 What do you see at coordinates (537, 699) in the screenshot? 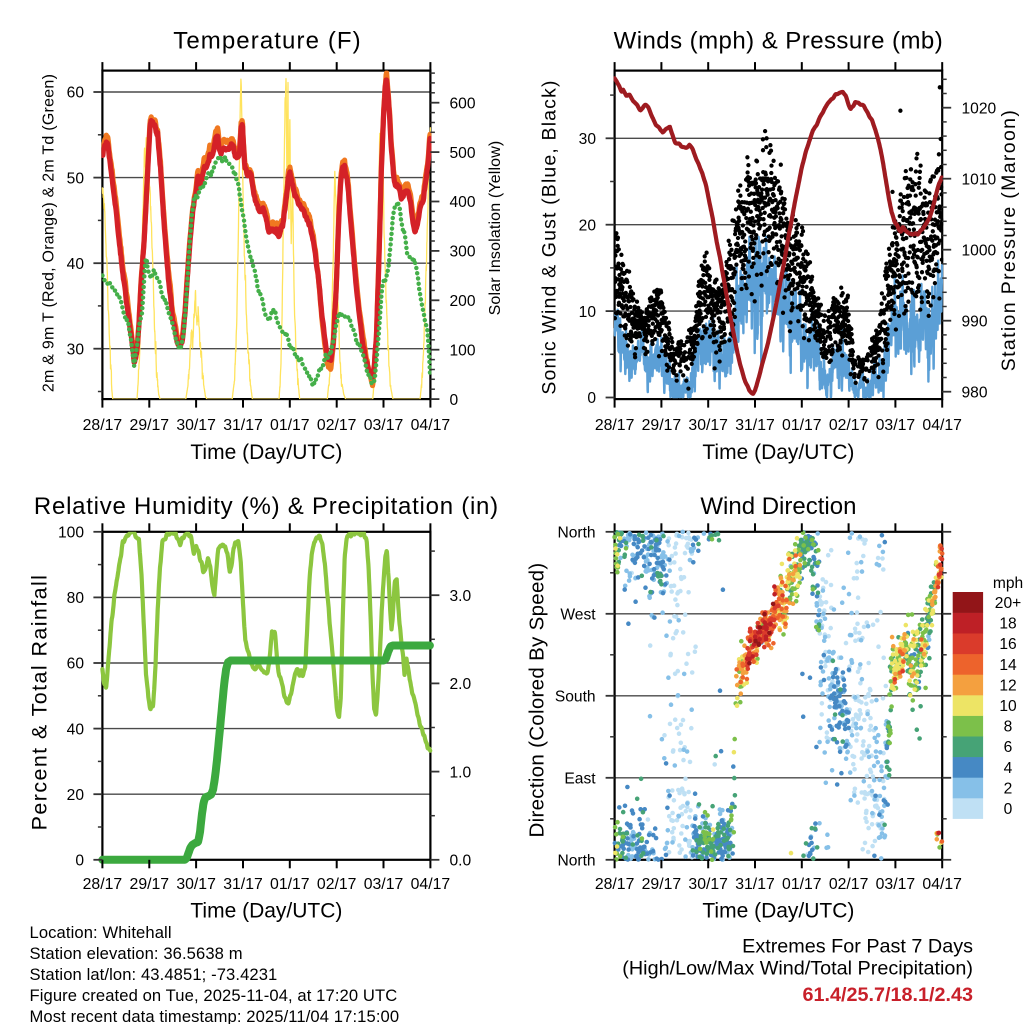
I see `svg-text: Direction (Colored By Speed)` at bounding box center [537, 699].